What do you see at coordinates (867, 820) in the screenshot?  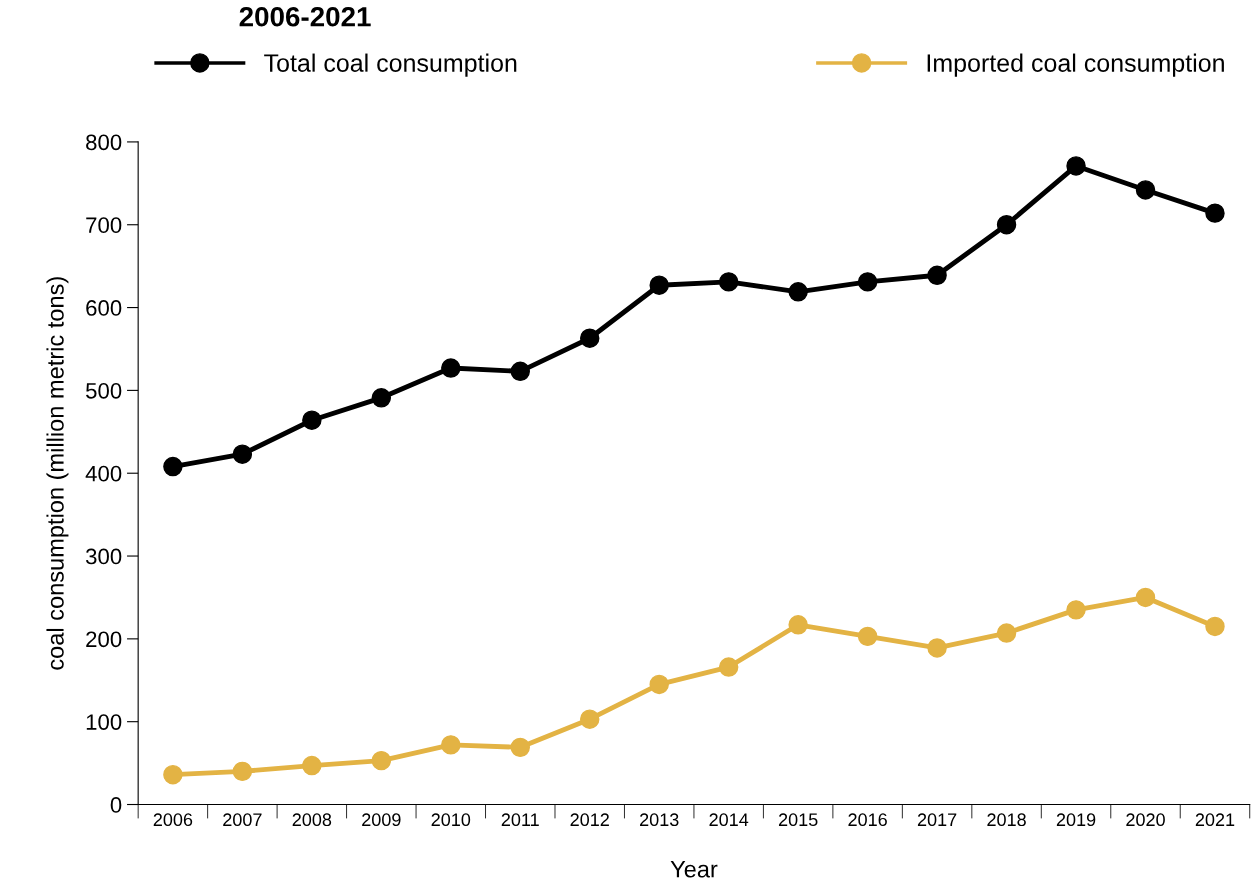 I see `x-tick-label: 2016` at bounding box center [867, 820].